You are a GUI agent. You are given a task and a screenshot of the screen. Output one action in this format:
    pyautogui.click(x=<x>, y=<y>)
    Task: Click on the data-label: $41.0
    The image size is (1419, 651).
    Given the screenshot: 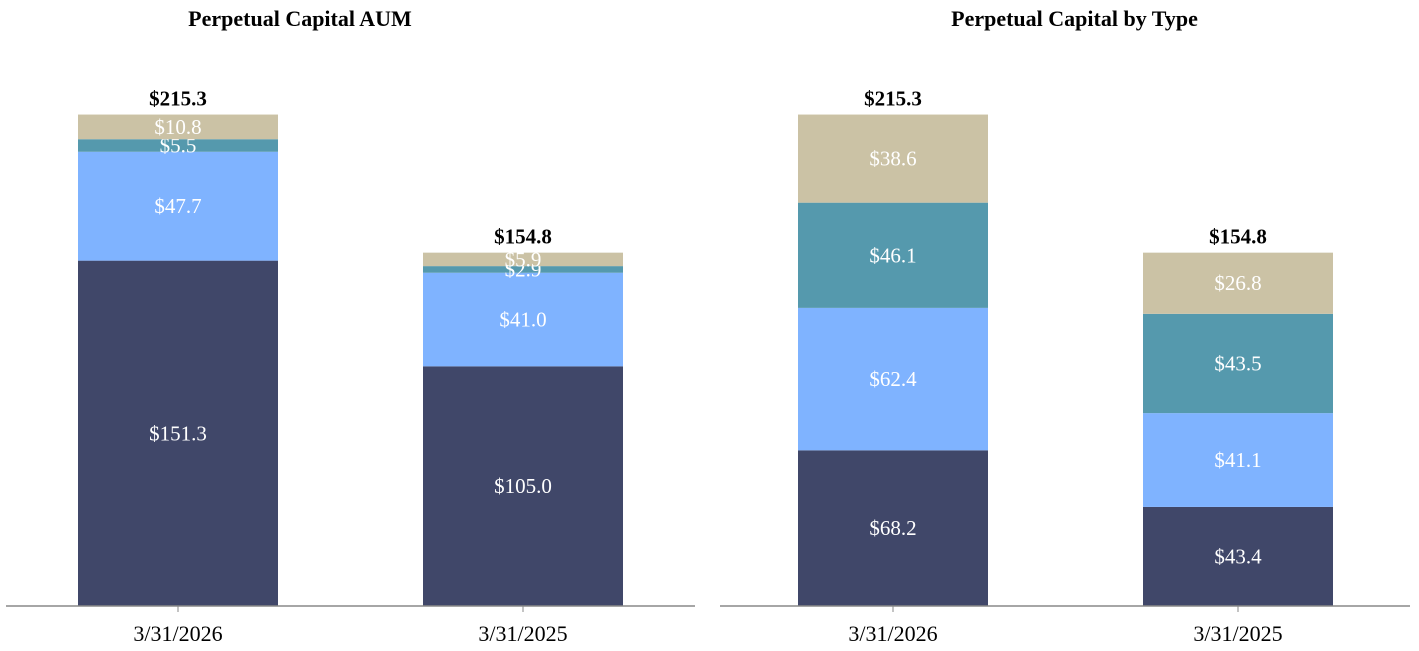 What is the action you would take?
    pyautogui.click(x=522, y=320)
    